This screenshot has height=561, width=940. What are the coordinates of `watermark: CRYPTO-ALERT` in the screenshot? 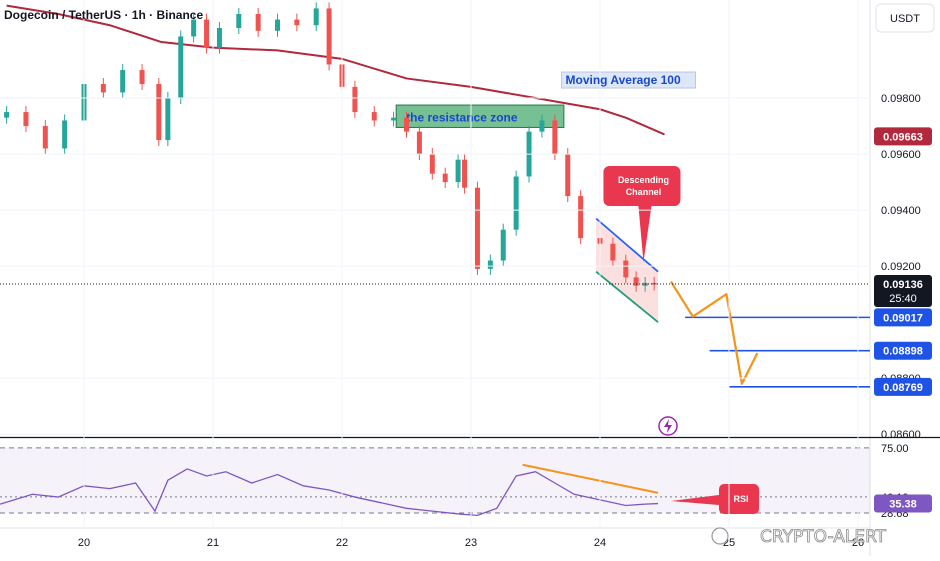 It's located at (823, 537).